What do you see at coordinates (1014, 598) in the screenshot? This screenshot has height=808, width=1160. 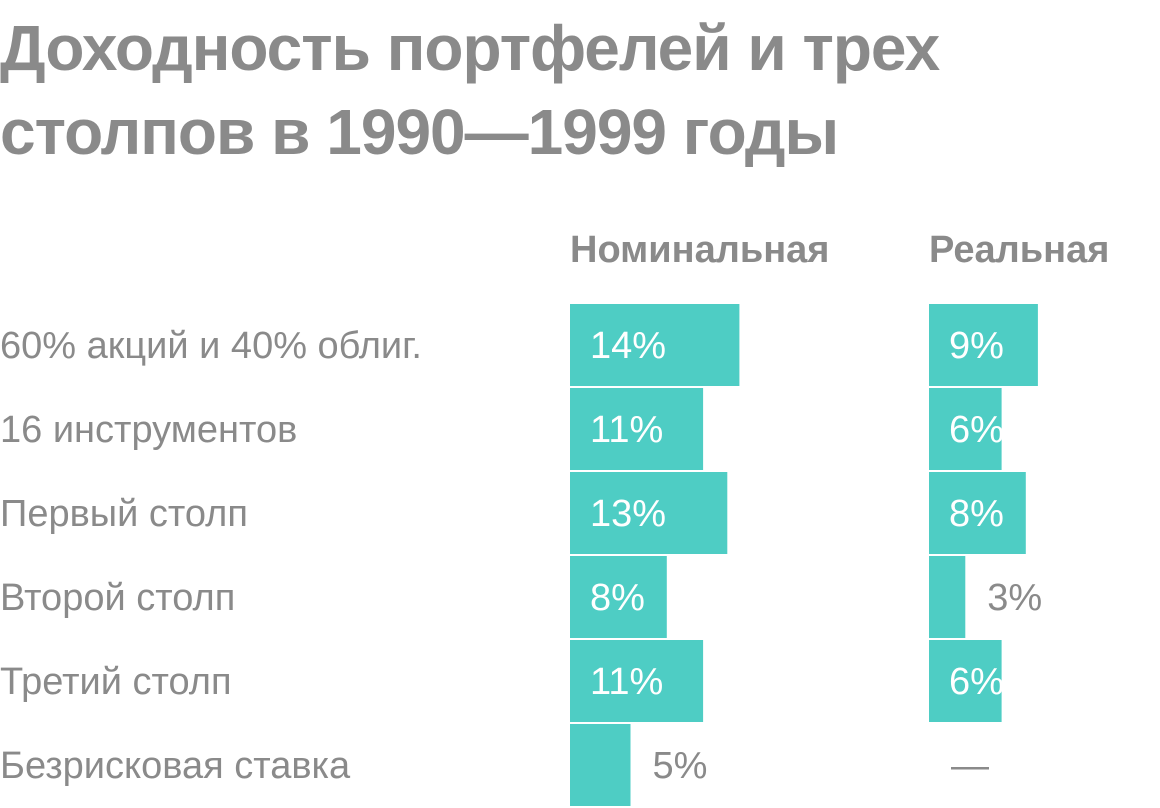 I see `data-label: 3%` at bounding box center [1014, 598].